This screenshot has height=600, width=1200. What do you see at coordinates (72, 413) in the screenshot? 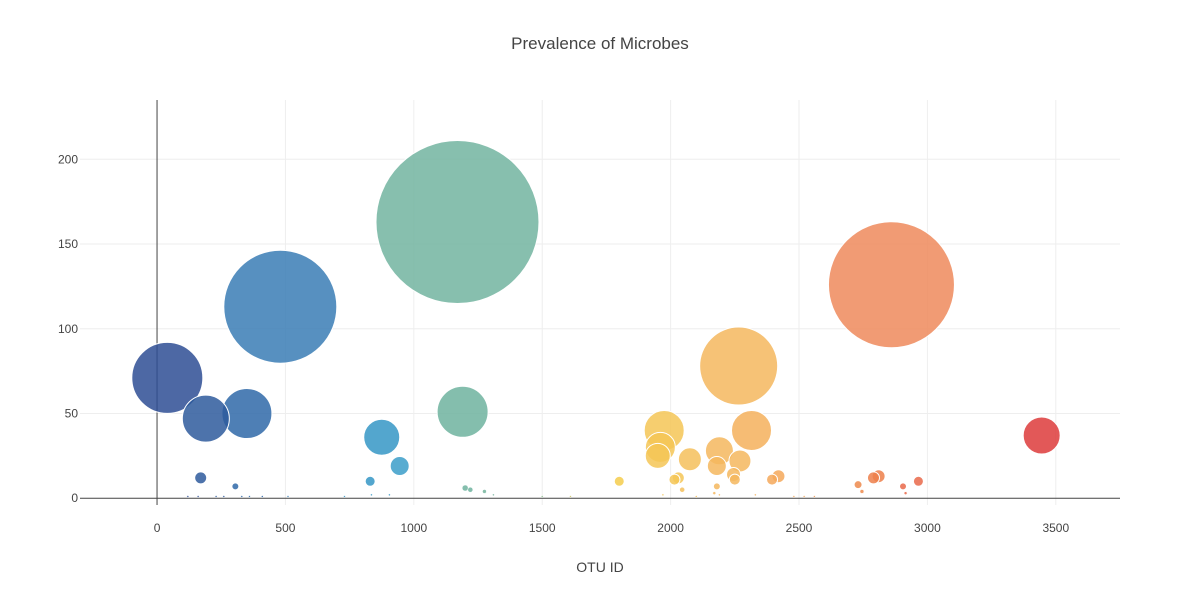
I see `y-tick-label: 50` at bounding box center [72, 413].